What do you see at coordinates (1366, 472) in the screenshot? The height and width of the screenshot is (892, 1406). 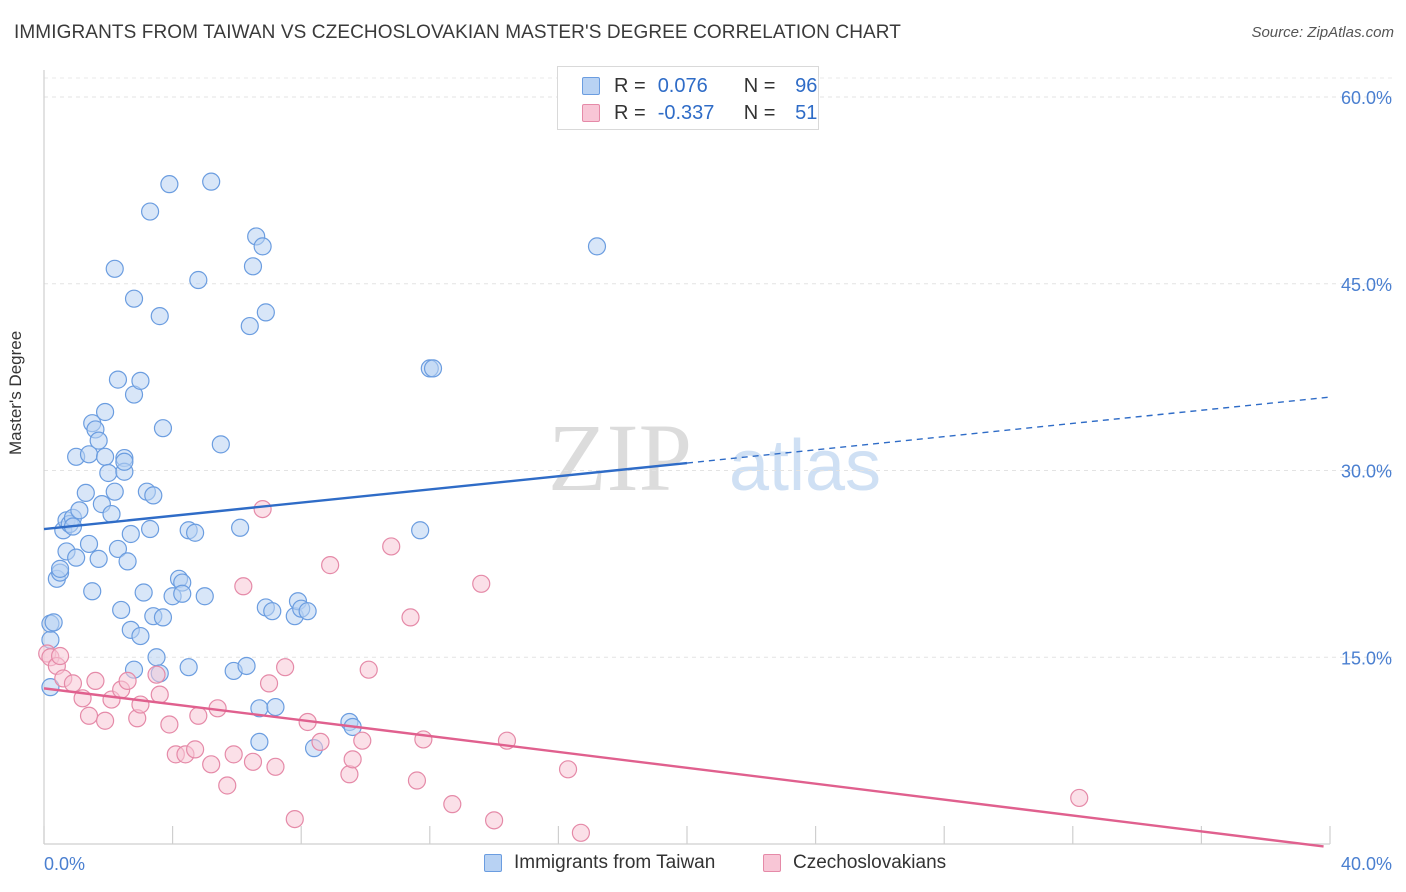 I see `y-tick-label: 30.0%` at bounding box center [1366, 472].